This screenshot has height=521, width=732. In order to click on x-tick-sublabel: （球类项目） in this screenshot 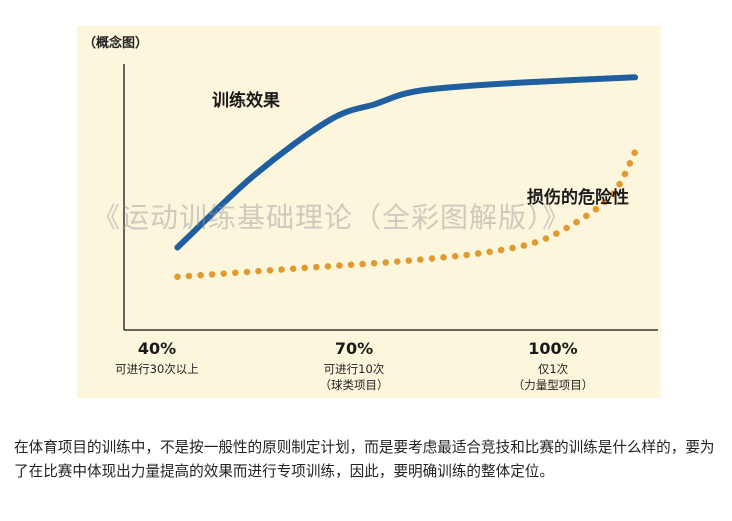, I will do `click(354, 385)`.